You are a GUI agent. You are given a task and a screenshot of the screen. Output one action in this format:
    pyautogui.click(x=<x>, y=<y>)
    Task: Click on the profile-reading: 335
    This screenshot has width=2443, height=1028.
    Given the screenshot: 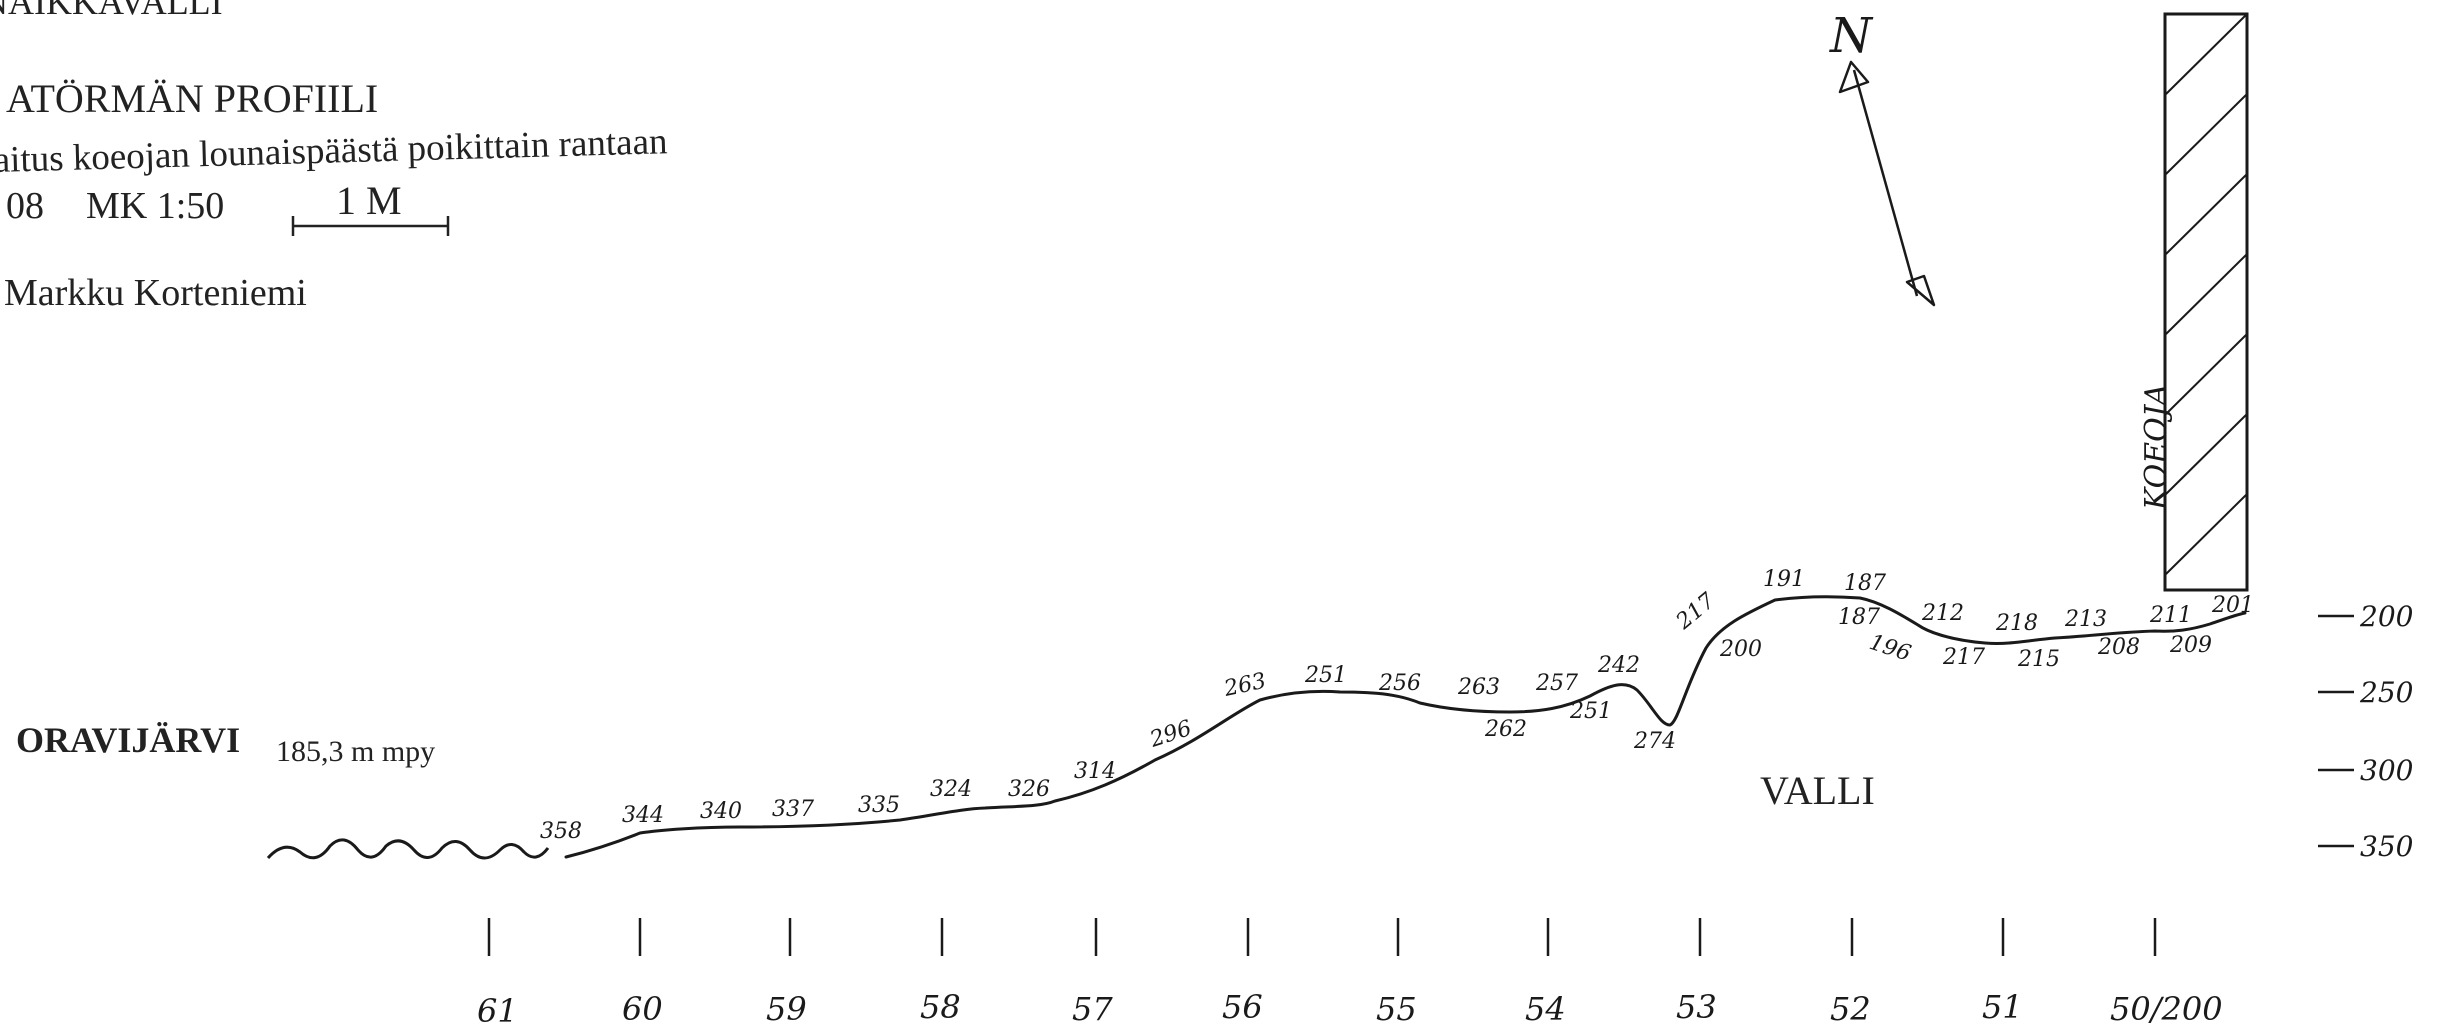 What is the action you would take?
    pyautogui.click(x=879, y=805)
    